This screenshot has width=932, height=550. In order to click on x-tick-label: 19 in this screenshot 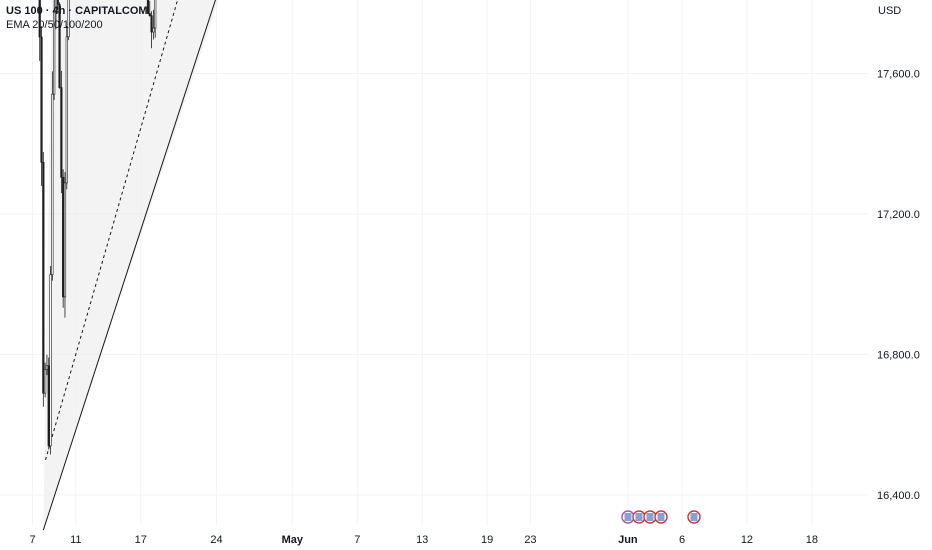, I will do `click(487, 540)`.